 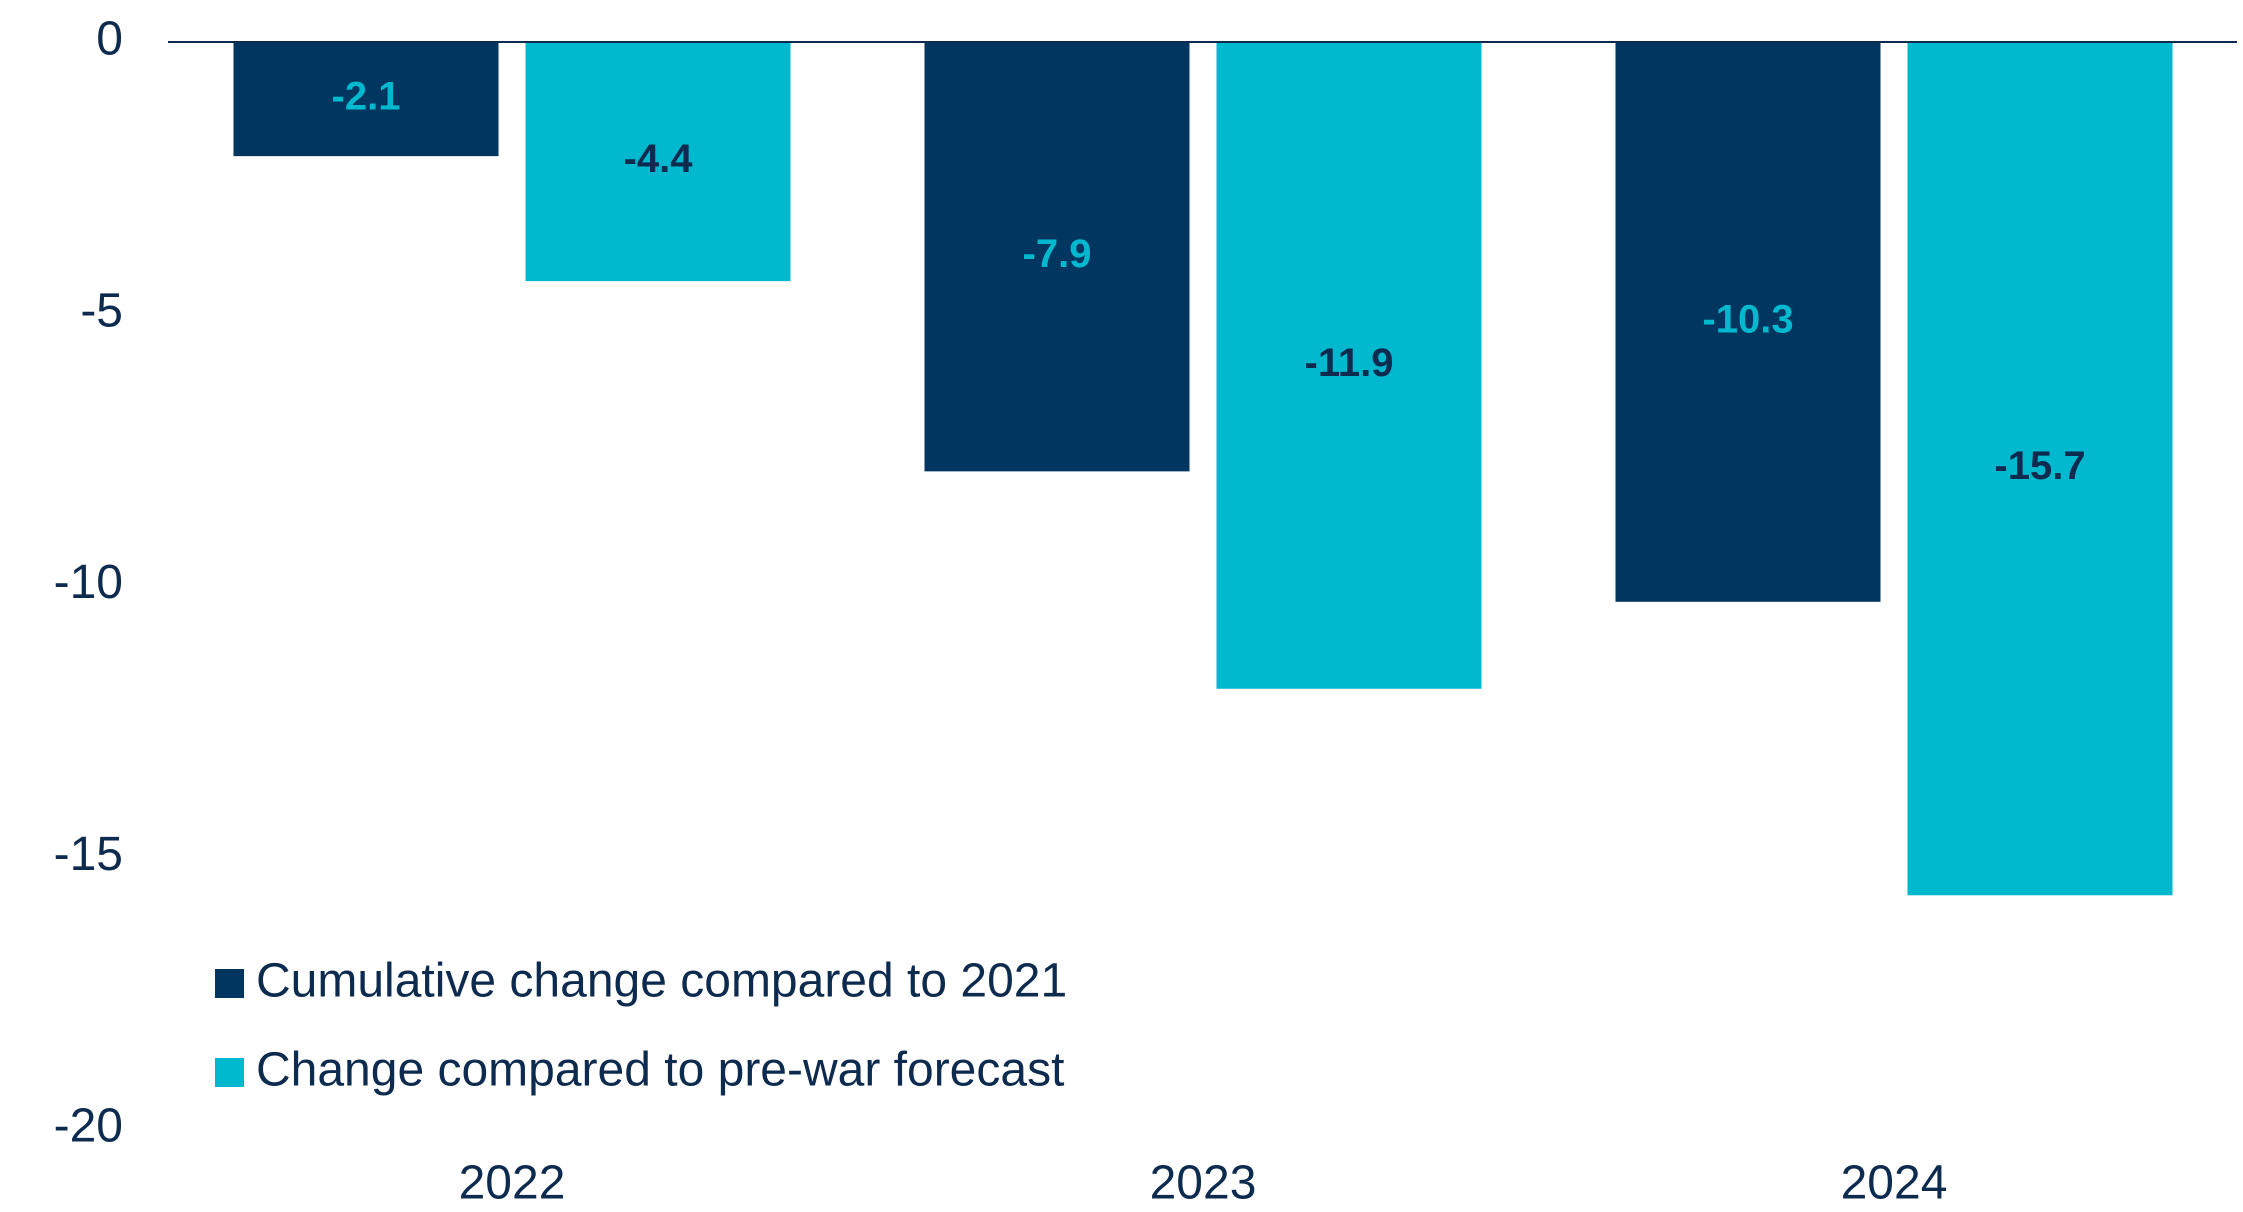 I want to click on x-tick-label: 2024, so click(x=1894, y=1183).